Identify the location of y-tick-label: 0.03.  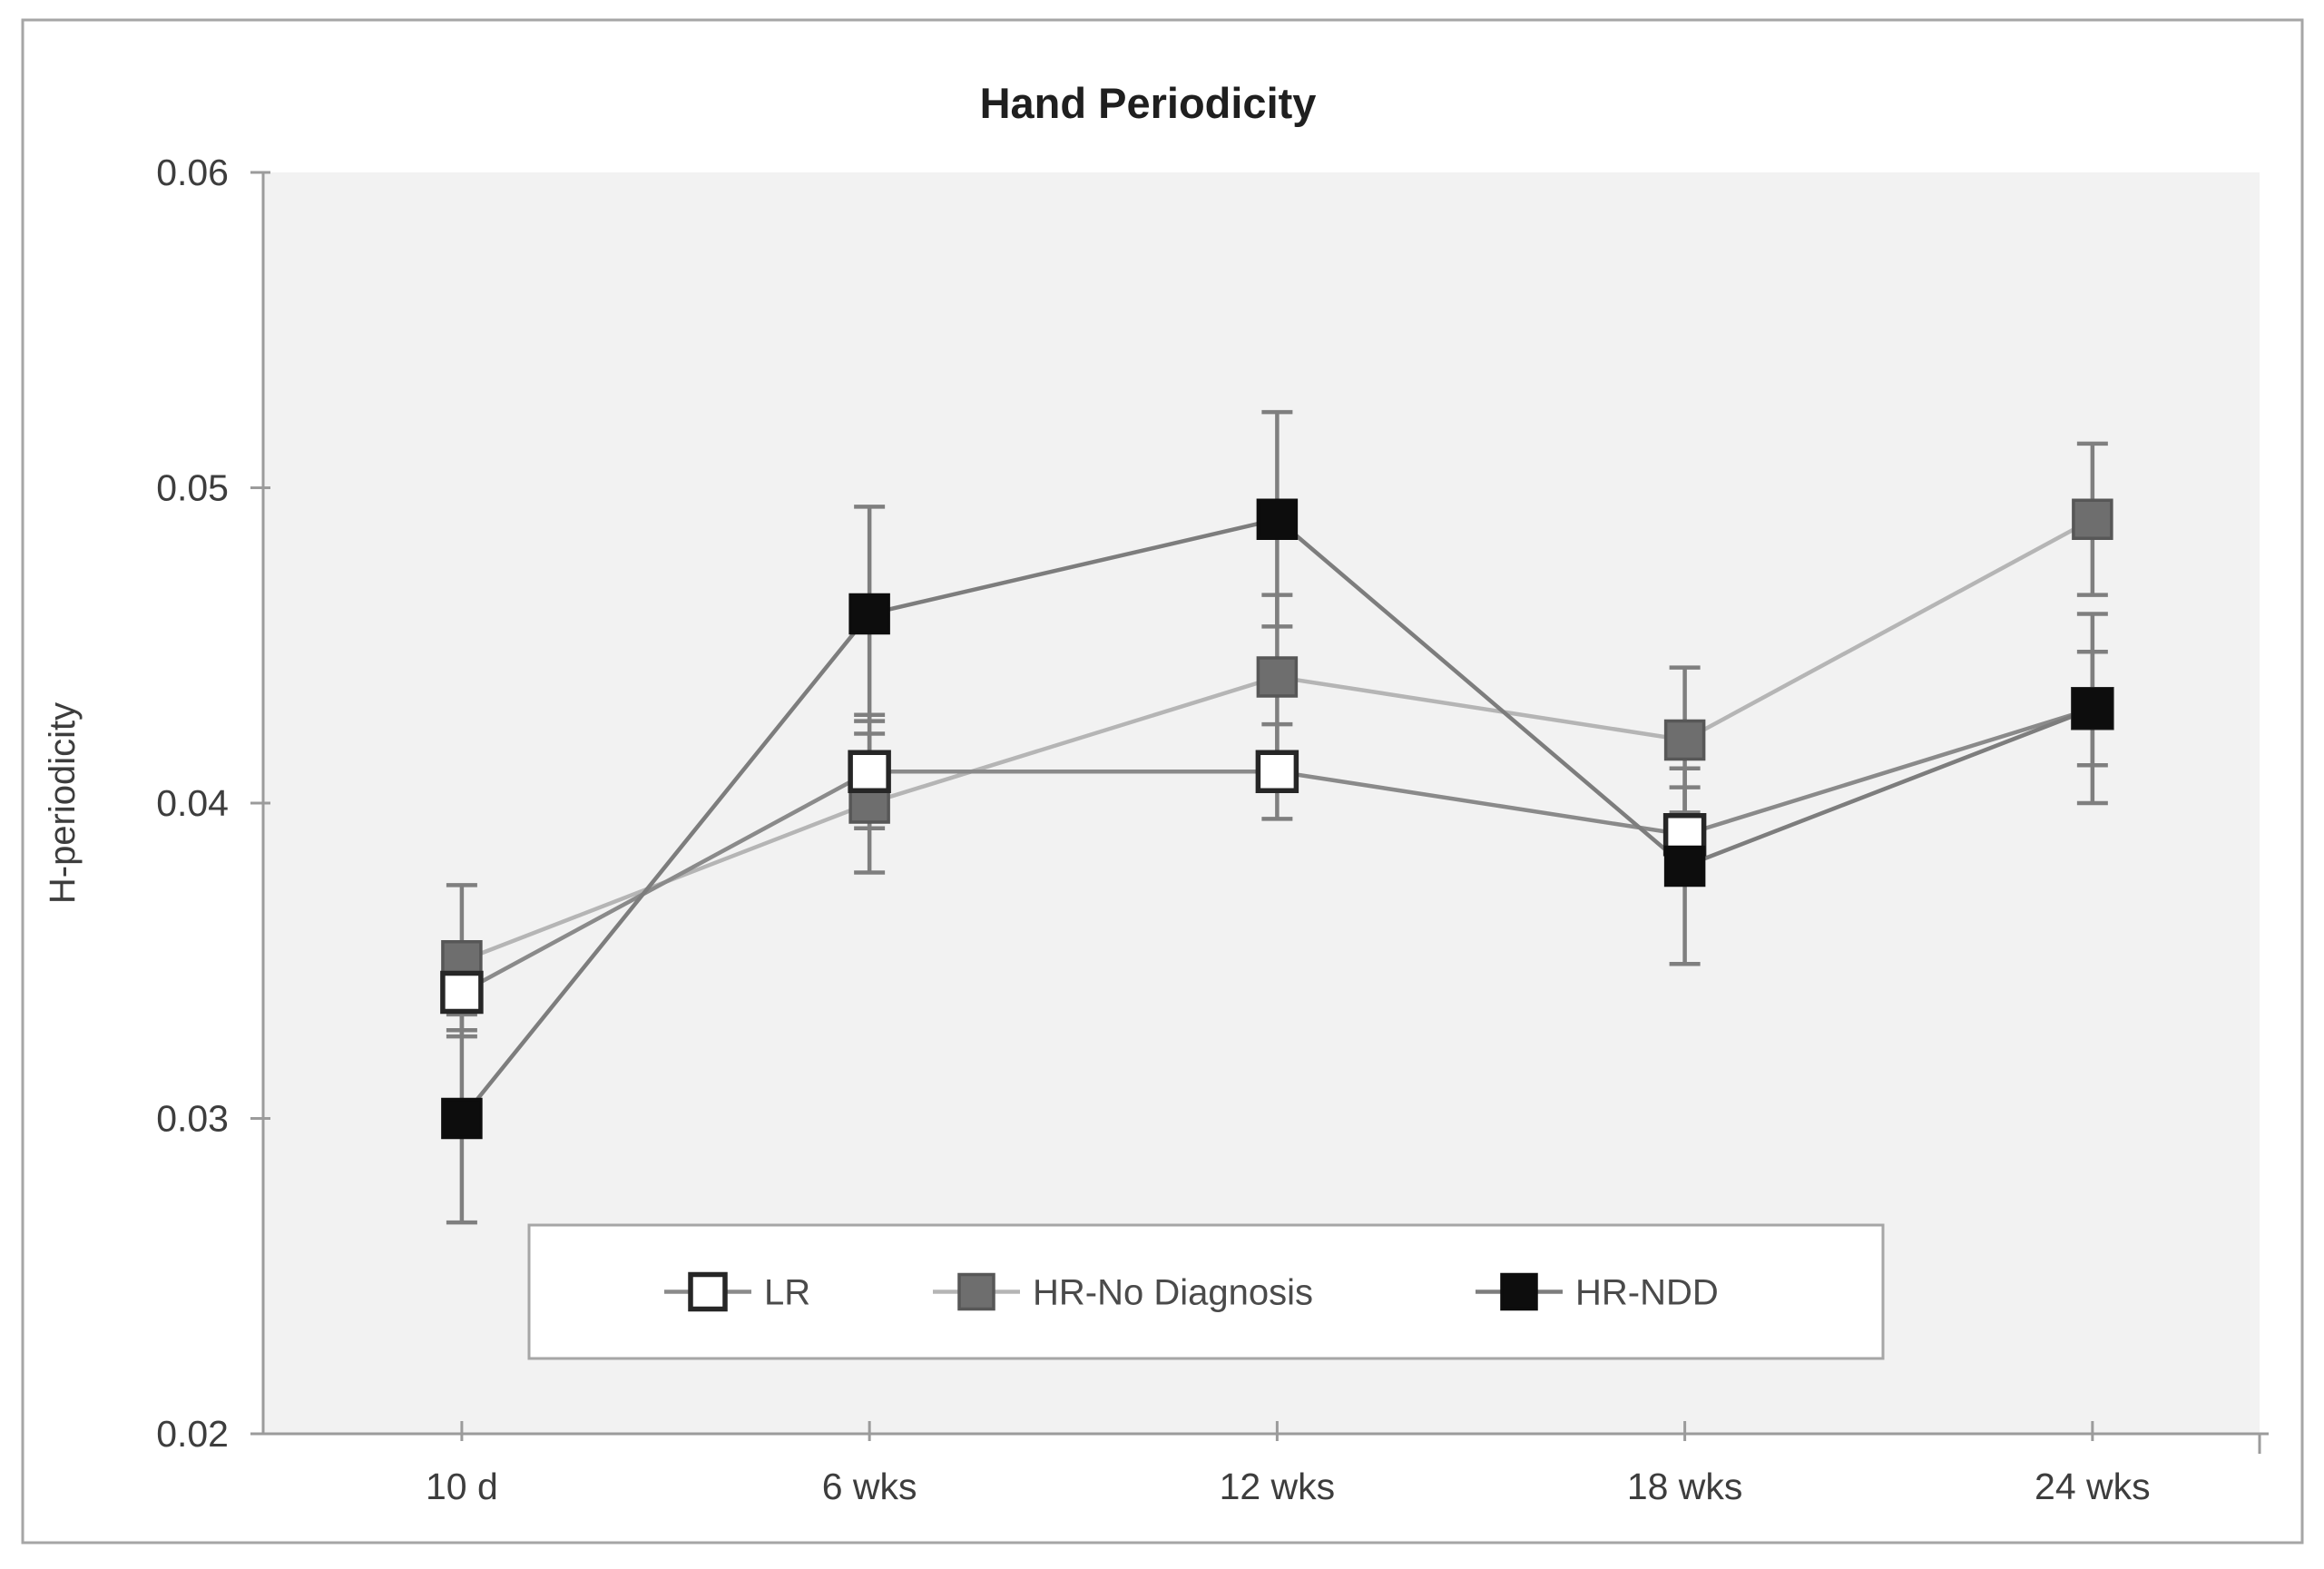
(192, 1119).